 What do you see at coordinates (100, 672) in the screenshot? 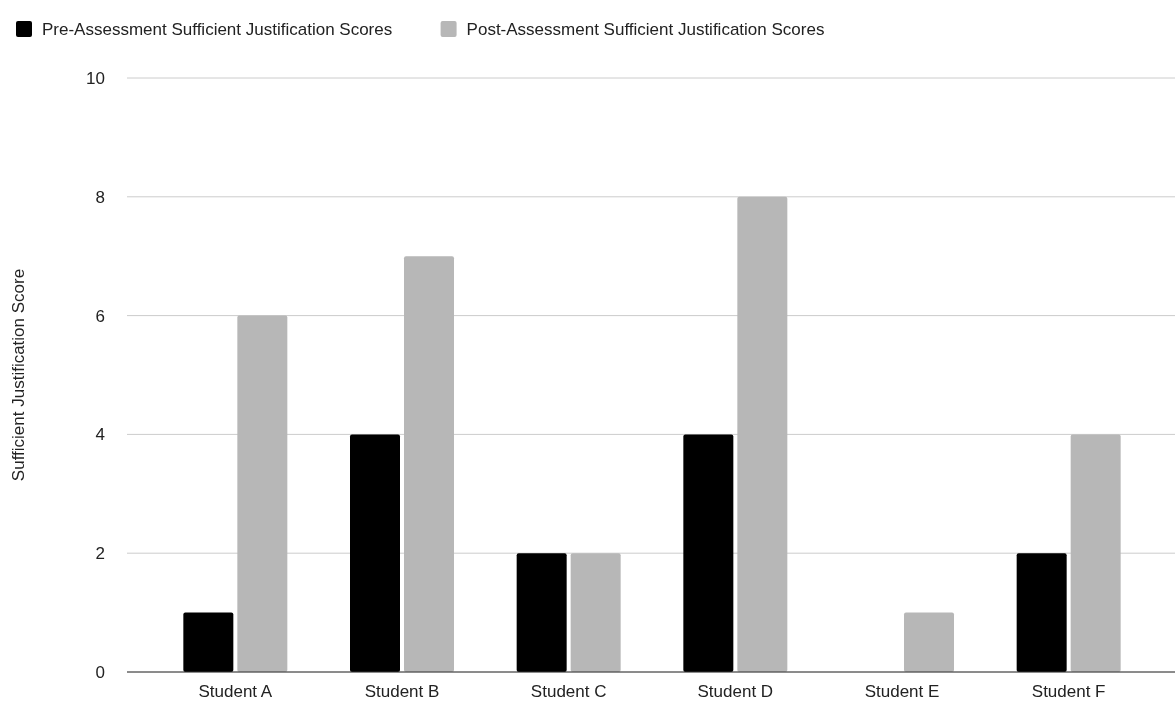
I see `y-tick-label: 0` at bounding box center [100, 672].